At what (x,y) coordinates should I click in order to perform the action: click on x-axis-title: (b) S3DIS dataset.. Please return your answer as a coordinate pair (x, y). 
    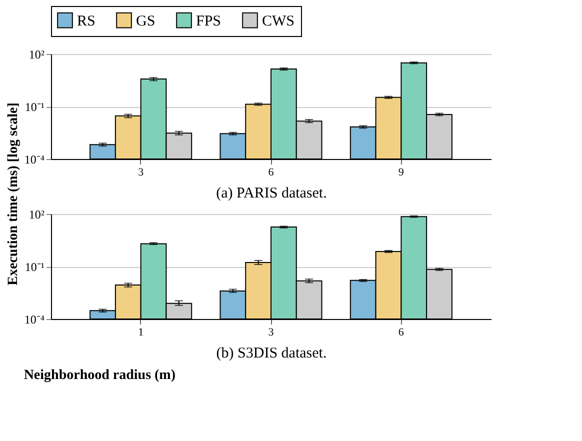
    Looking at the image, I should click on (271, 354).